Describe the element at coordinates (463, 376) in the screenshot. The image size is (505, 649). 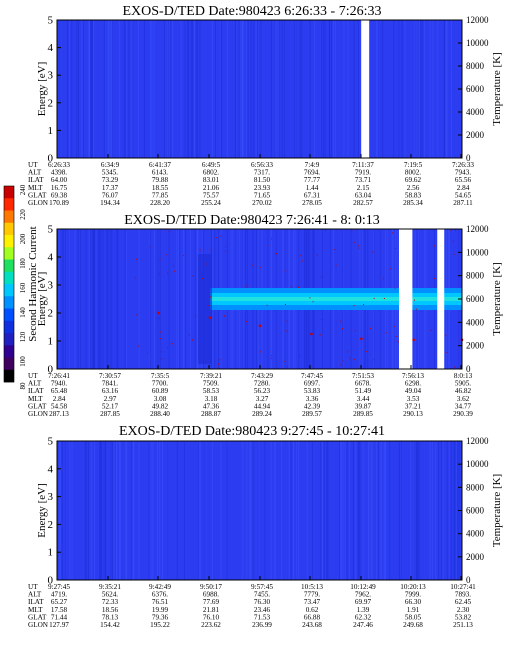
I see `orbit-cell: 8:0:13` at that location.